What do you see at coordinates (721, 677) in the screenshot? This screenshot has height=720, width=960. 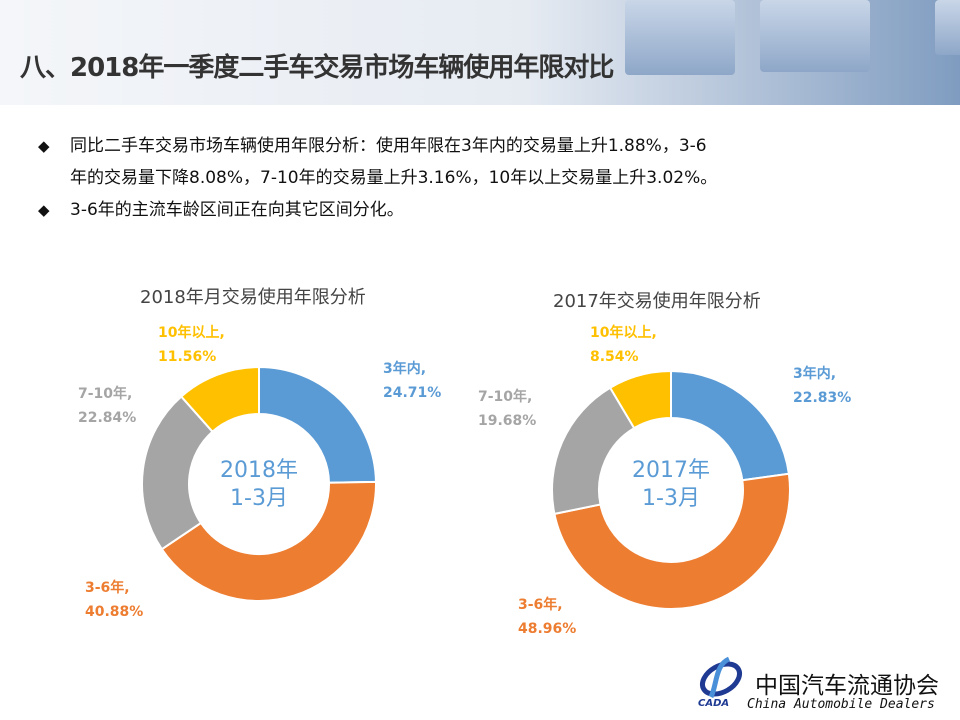 I see `cada-logo-icon` at bounding box center [721, 677].